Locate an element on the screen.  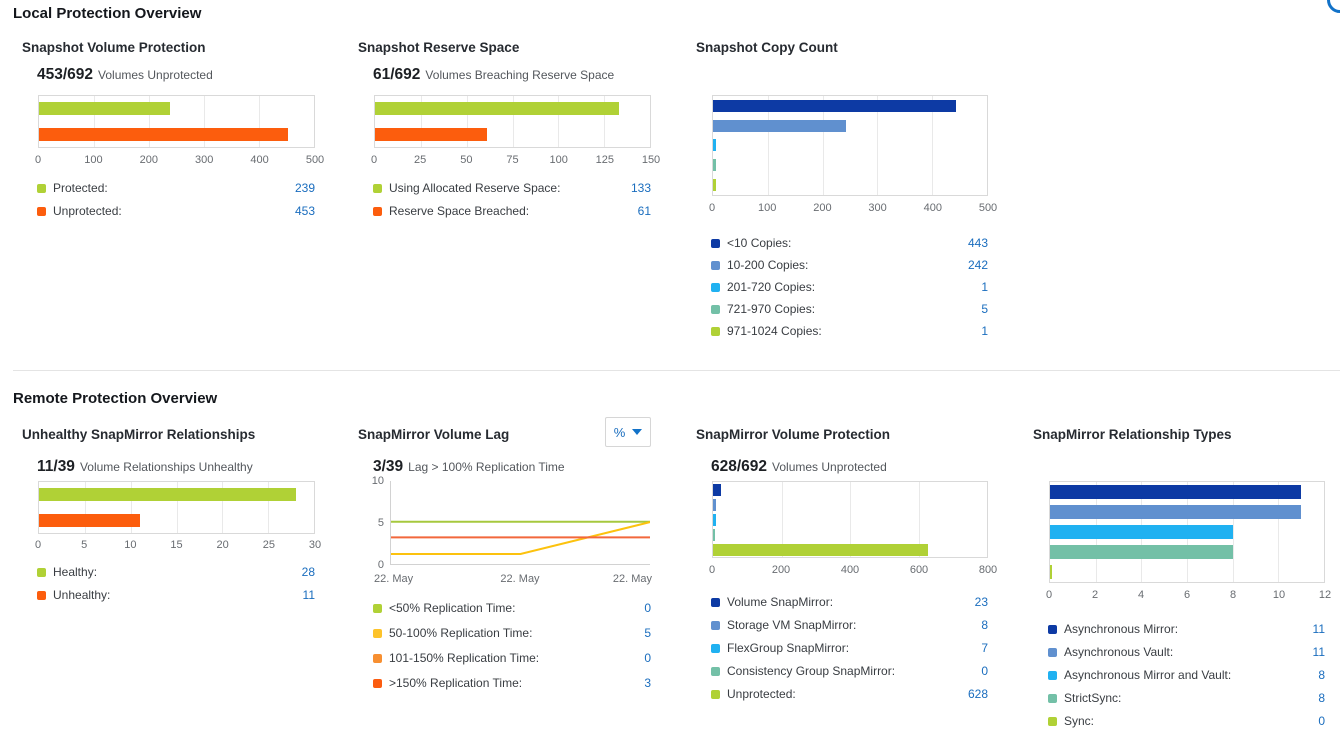
chart-line is located at coordinates (521, 538).